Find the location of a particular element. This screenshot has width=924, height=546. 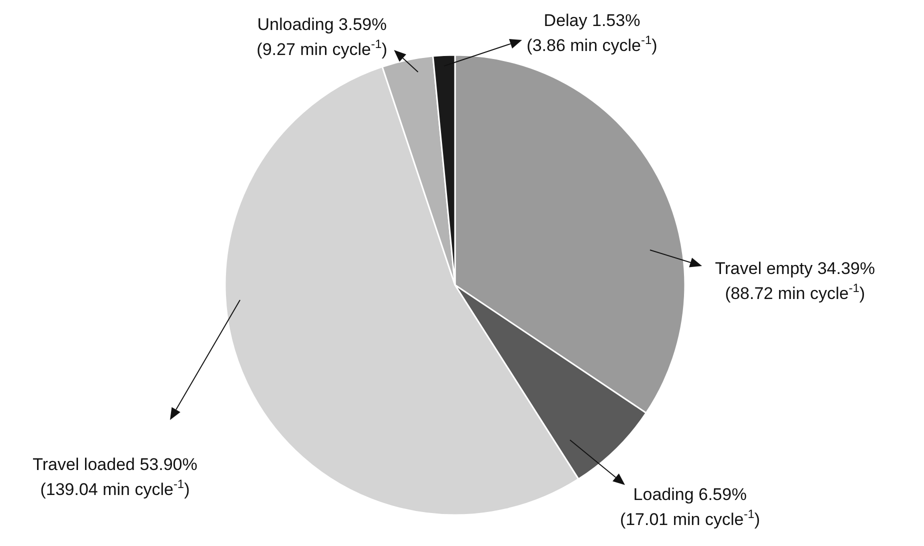

slice-label: Delay 1.53% (3.86 min cycle$^{-1}$) is located at coordinates (592, 33).